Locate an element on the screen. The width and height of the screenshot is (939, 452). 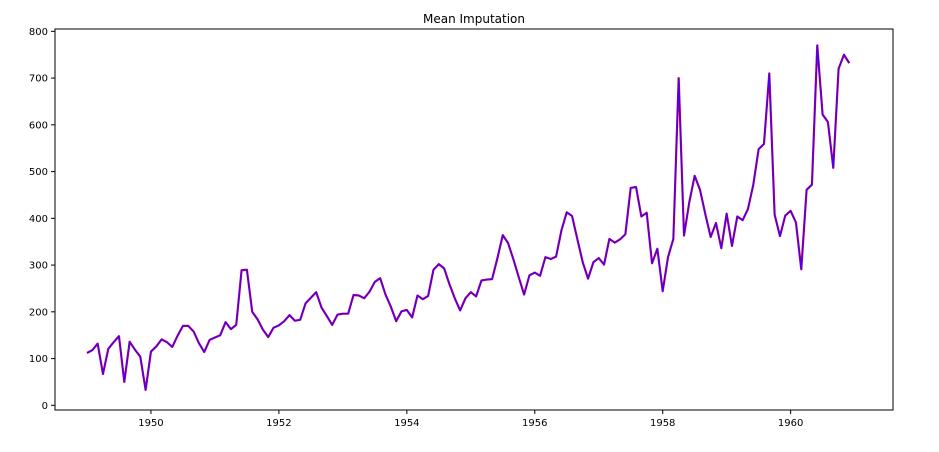
x-tick-label: 1954 is located at coordinates (406, 423).